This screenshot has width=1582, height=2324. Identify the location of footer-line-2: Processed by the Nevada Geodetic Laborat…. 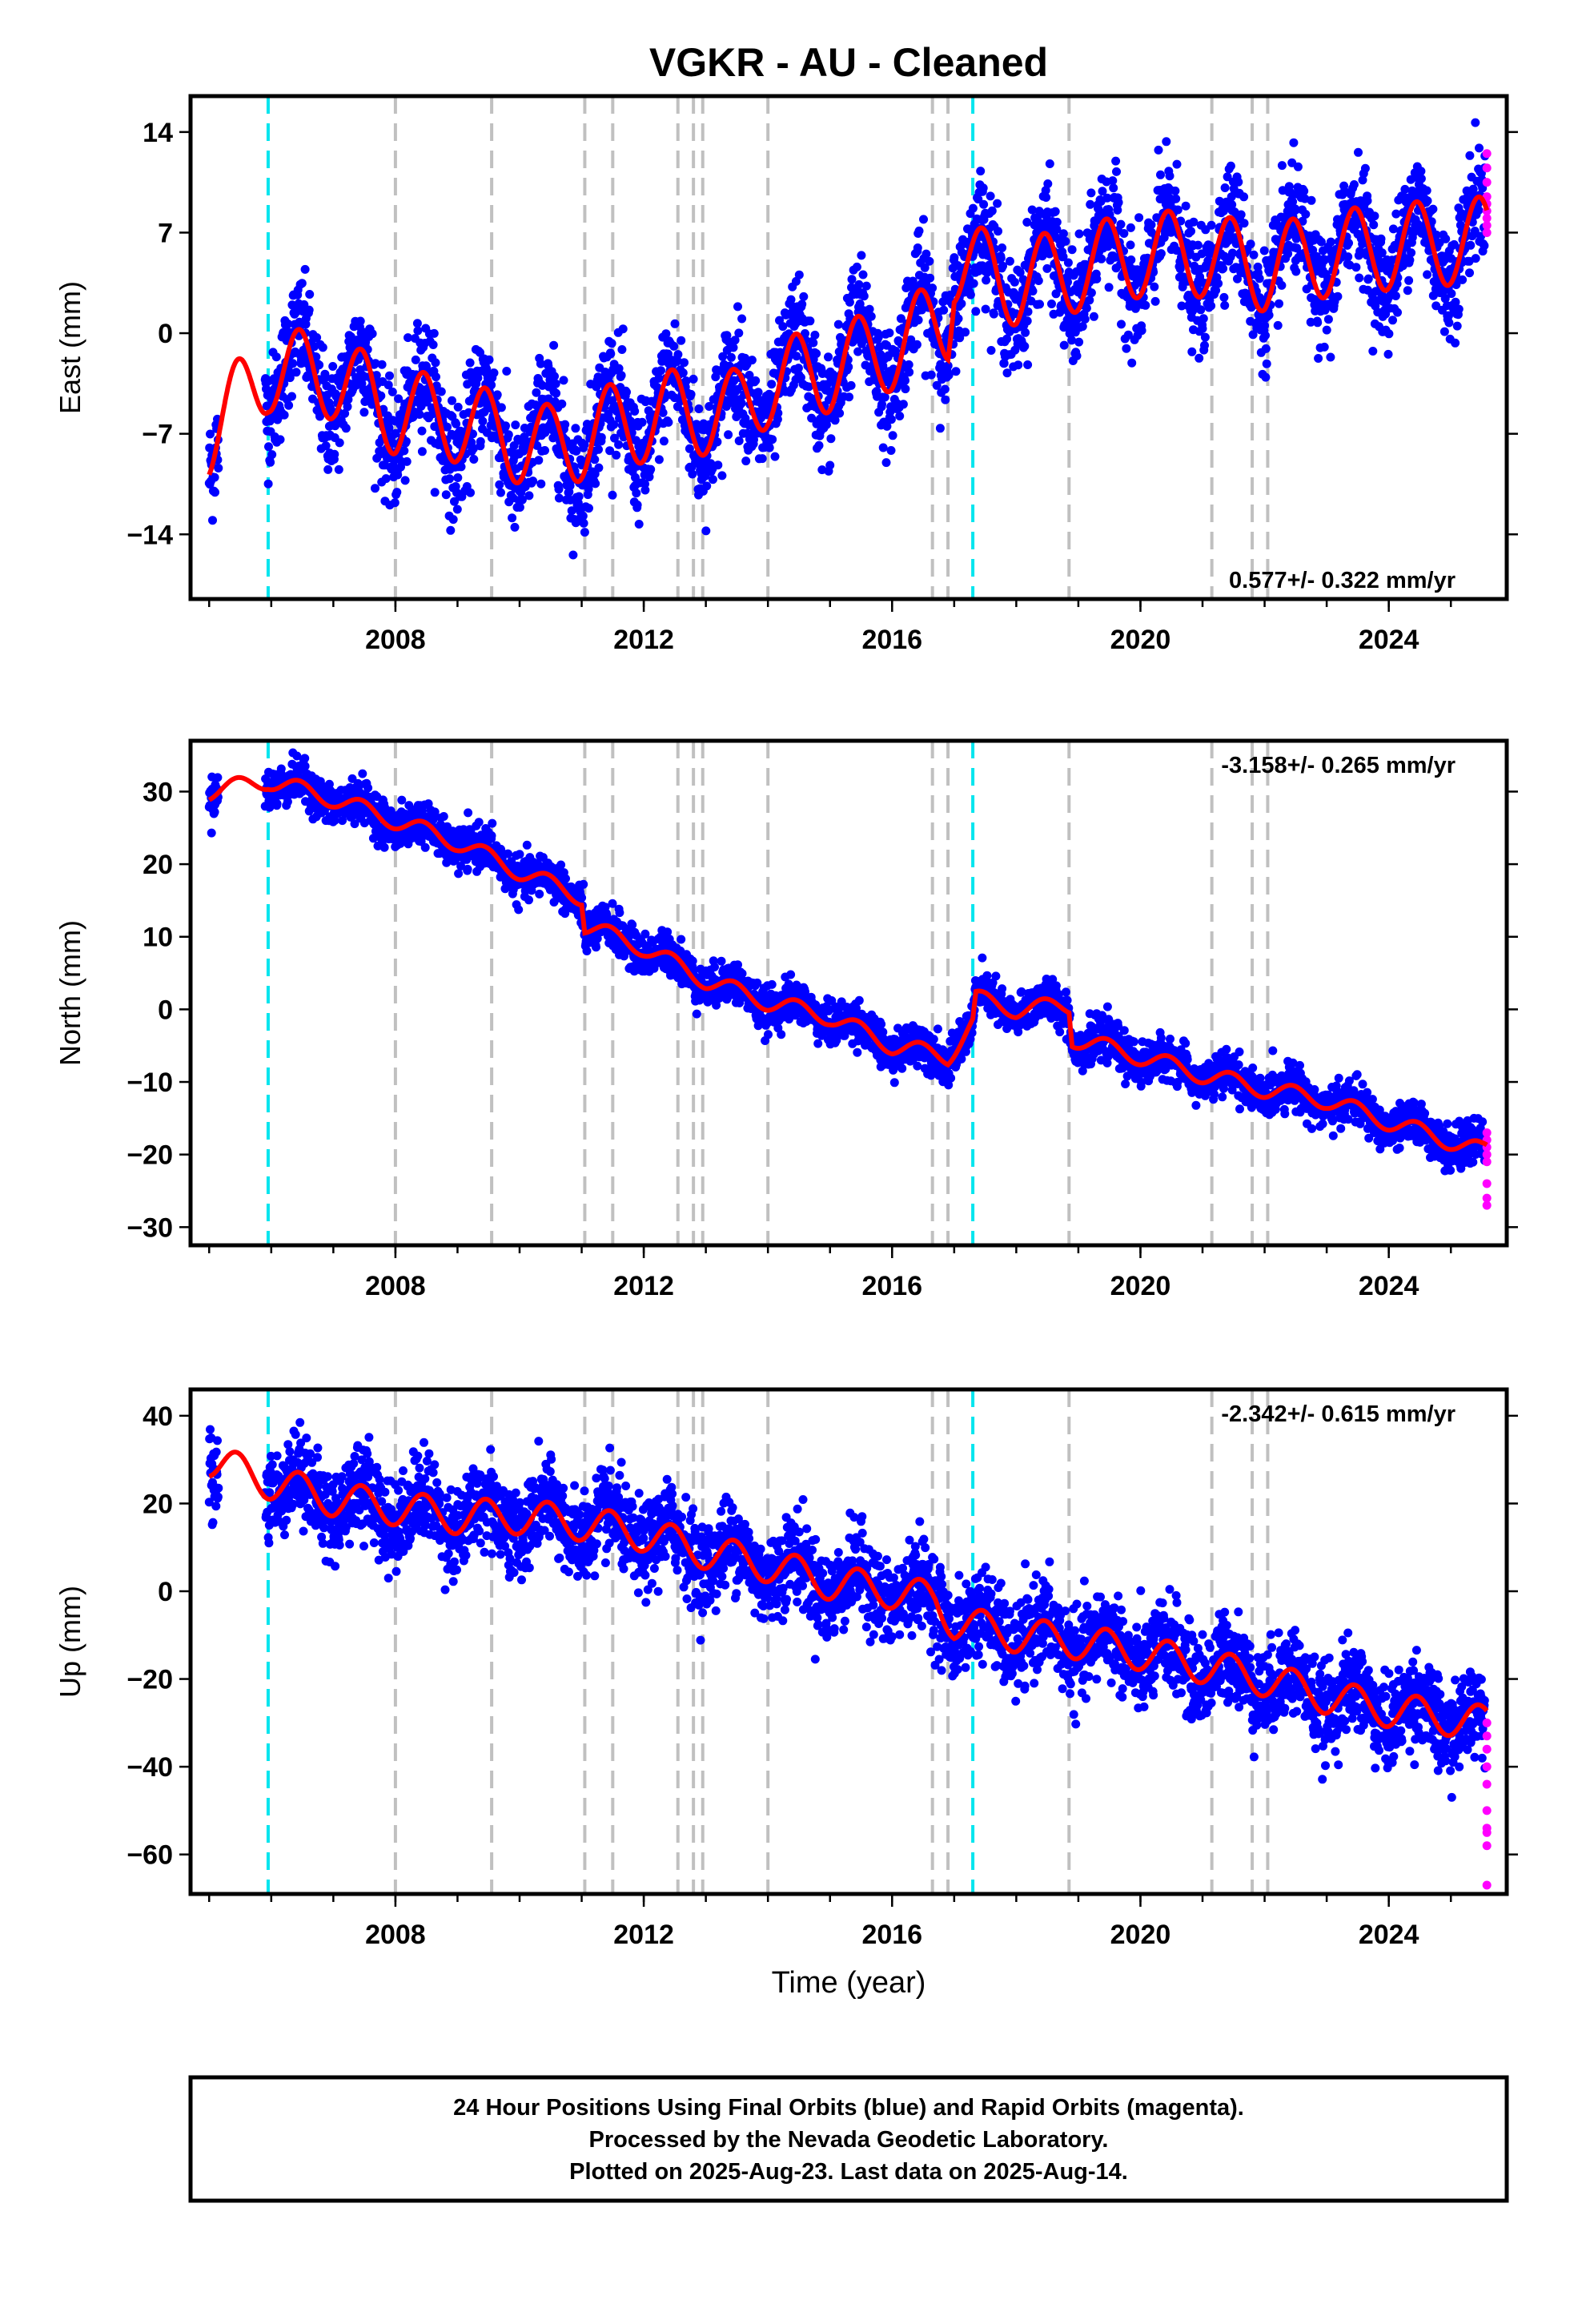
(849, 2140).